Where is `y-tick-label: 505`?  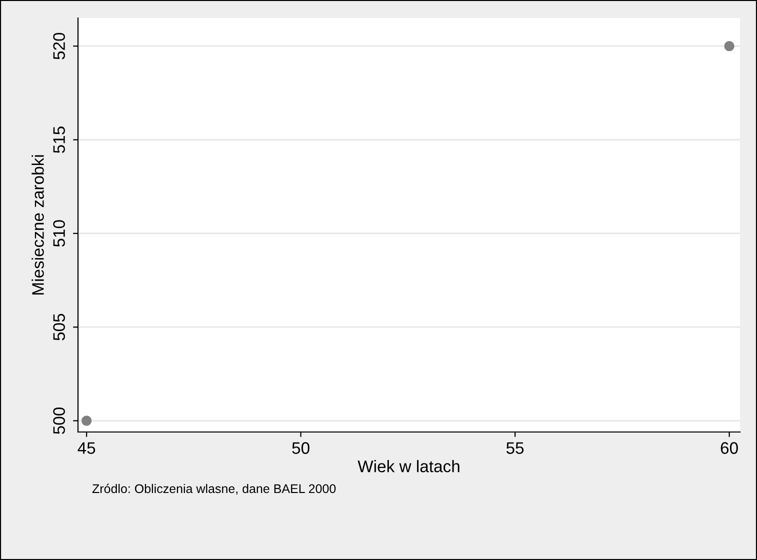
y-tick-label: 505 is located at coordinates (59, 327).